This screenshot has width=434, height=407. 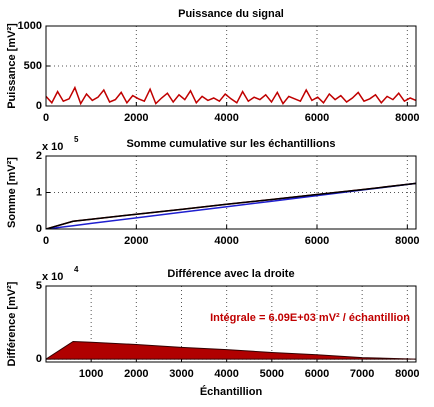 What do you see at coordinates (33, 66) in the screenshot?
I see `y-tick-label: 500` at bounding box center [33, 66].